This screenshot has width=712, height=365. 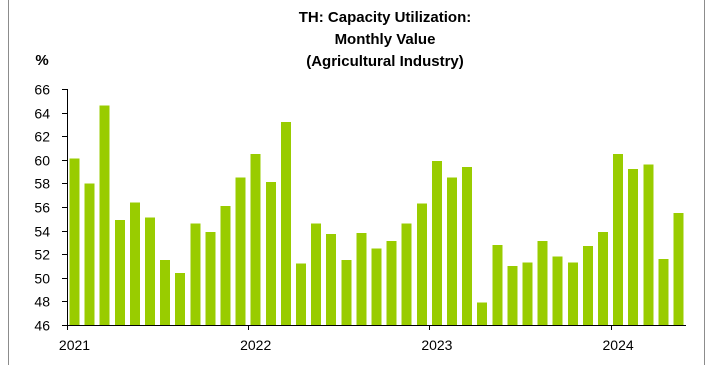 I want to click on chart-title-line-2: Monthly Value, so click(x=385, y=39).